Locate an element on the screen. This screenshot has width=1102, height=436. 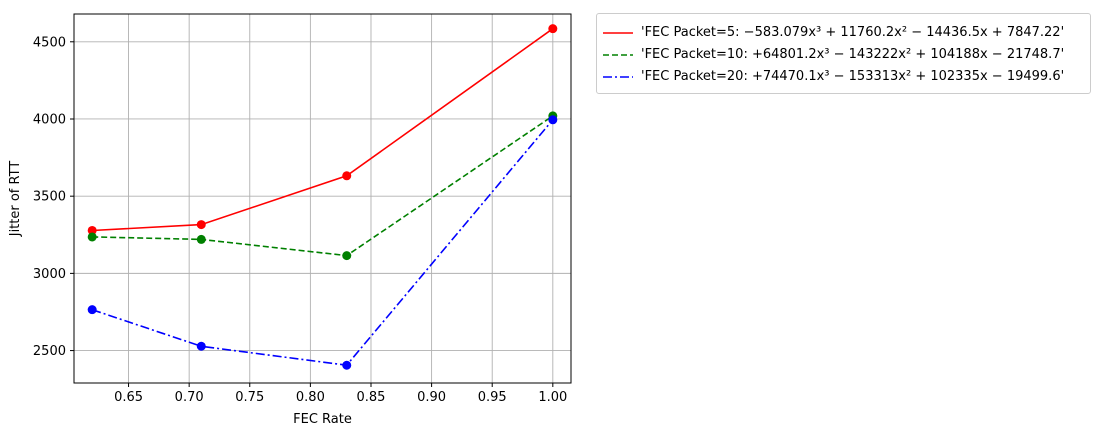
y-tick-label: 4000 is located at coordinates (49, 119).